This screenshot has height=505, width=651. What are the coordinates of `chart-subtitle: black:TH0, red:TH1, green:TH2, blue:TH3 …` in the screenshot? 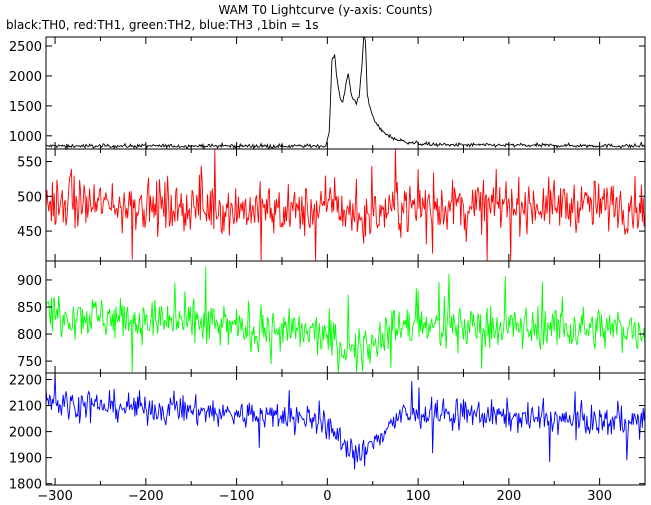 It's located at (162, 25).